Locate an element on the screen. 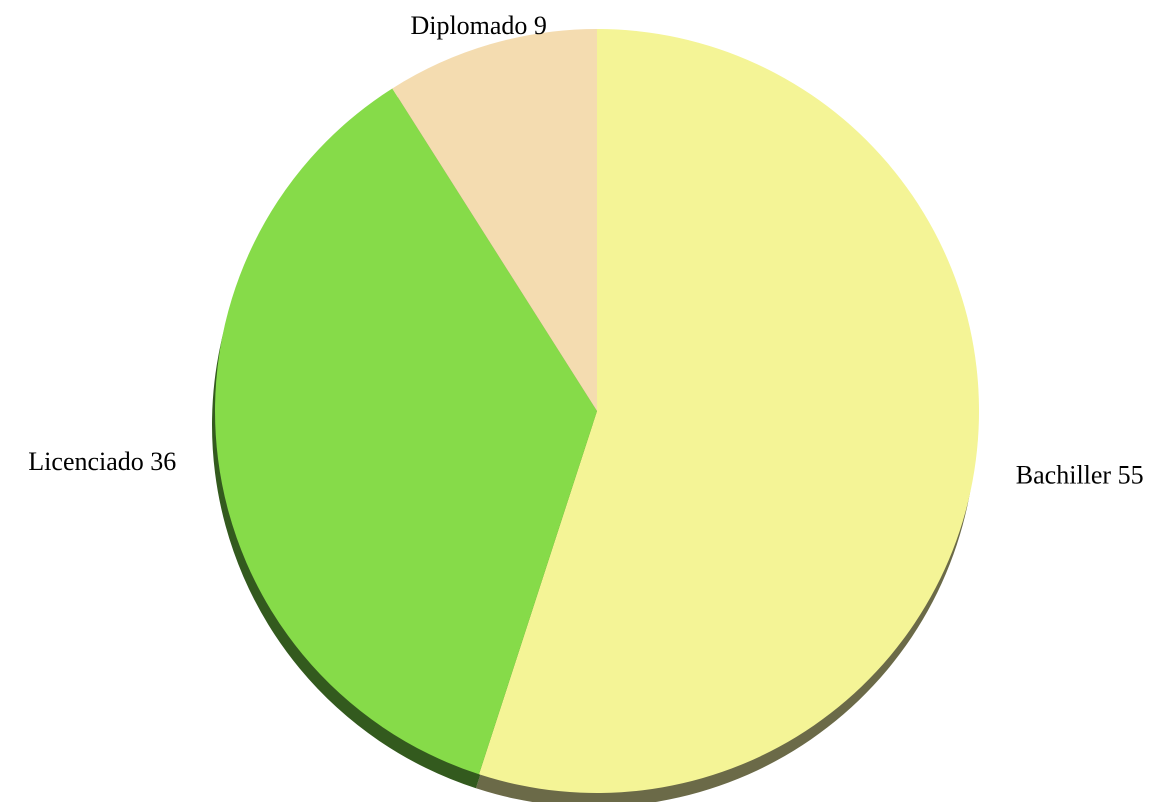  pie-label-diplomado: Diplomado 9 is located at coordinates (478, 25).